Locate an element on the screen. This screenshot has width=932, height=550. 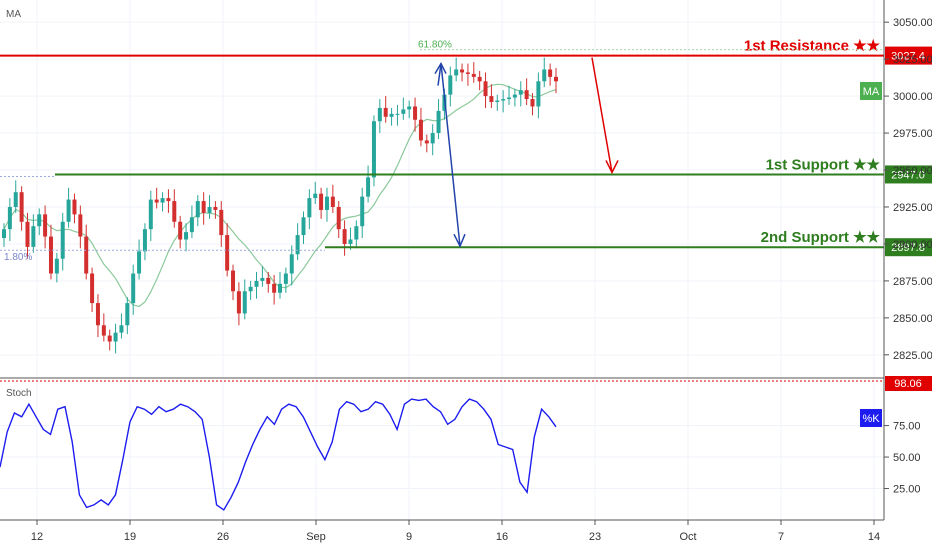
support-1-tag: 2947.0 is located at coordinates (908, 175).